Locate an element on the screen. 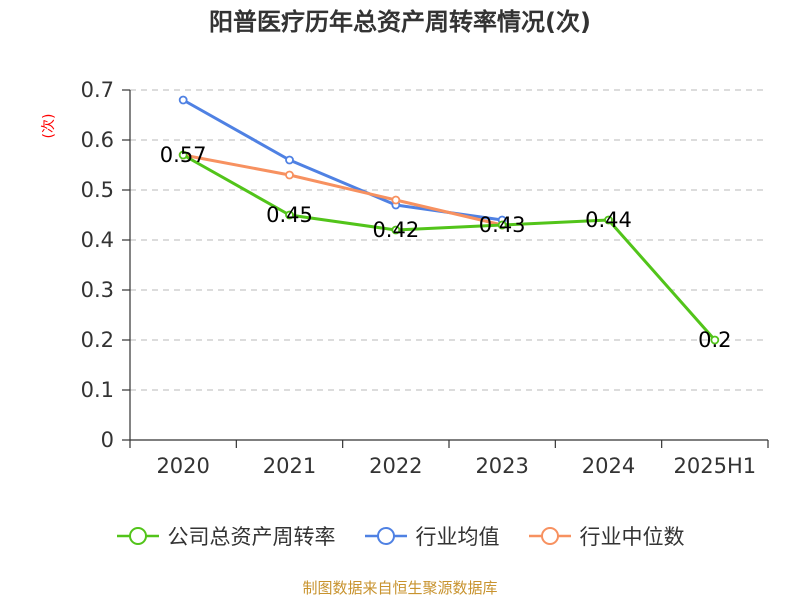 The width and height of the screenshot is (800, 600). data-label: 0.43 is located at coordinates (502, 225).